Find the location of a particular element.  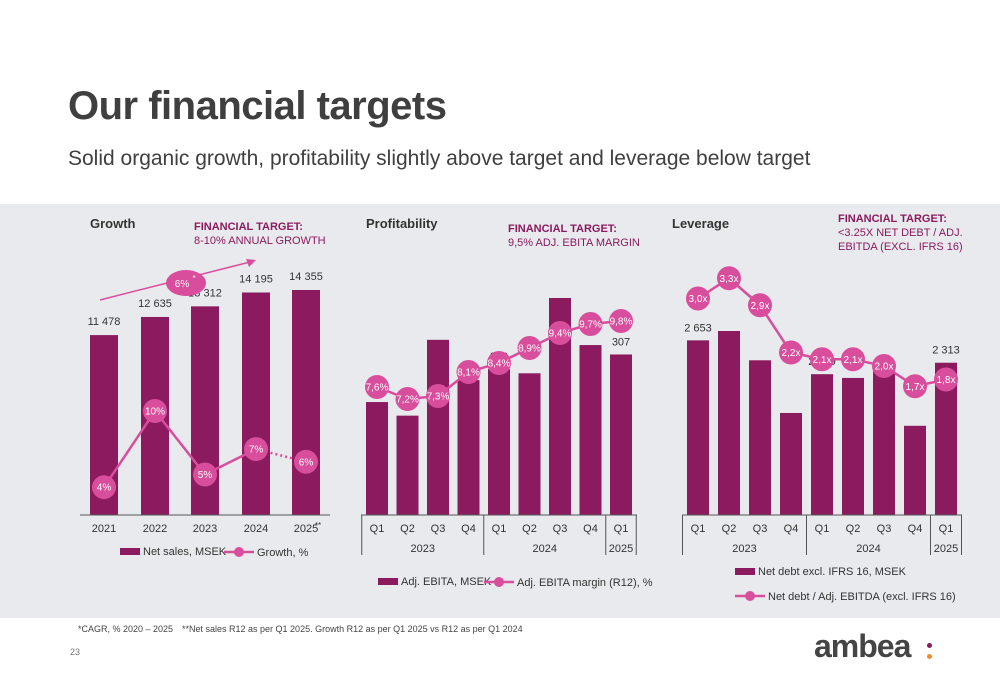

profitability-rate-label: 8,9% is located at coordinates (529, 349).